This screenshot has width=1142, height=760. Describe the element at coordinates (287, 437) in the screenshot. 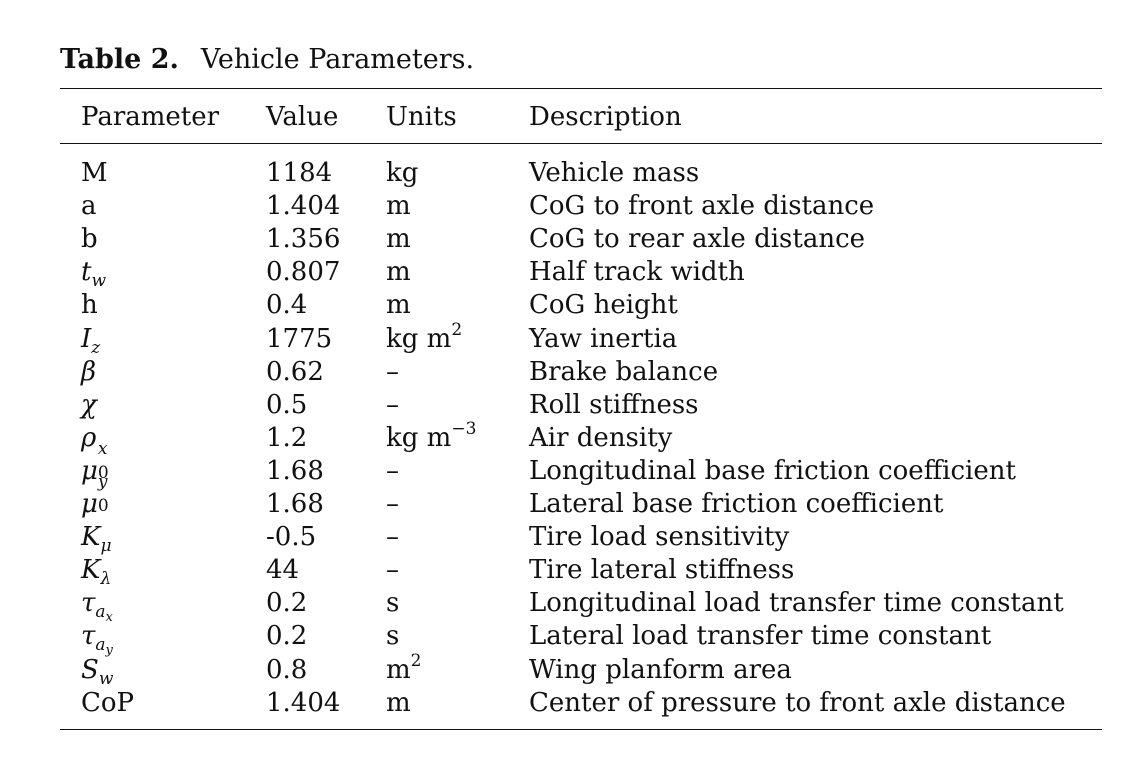

I see `value-cell: 1.2` at that location.